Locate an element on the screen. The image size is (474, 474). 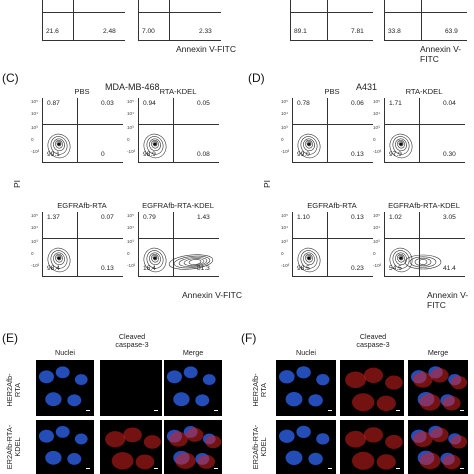
micrograph-nuclei-row2 is located at coordinates (306, 447).